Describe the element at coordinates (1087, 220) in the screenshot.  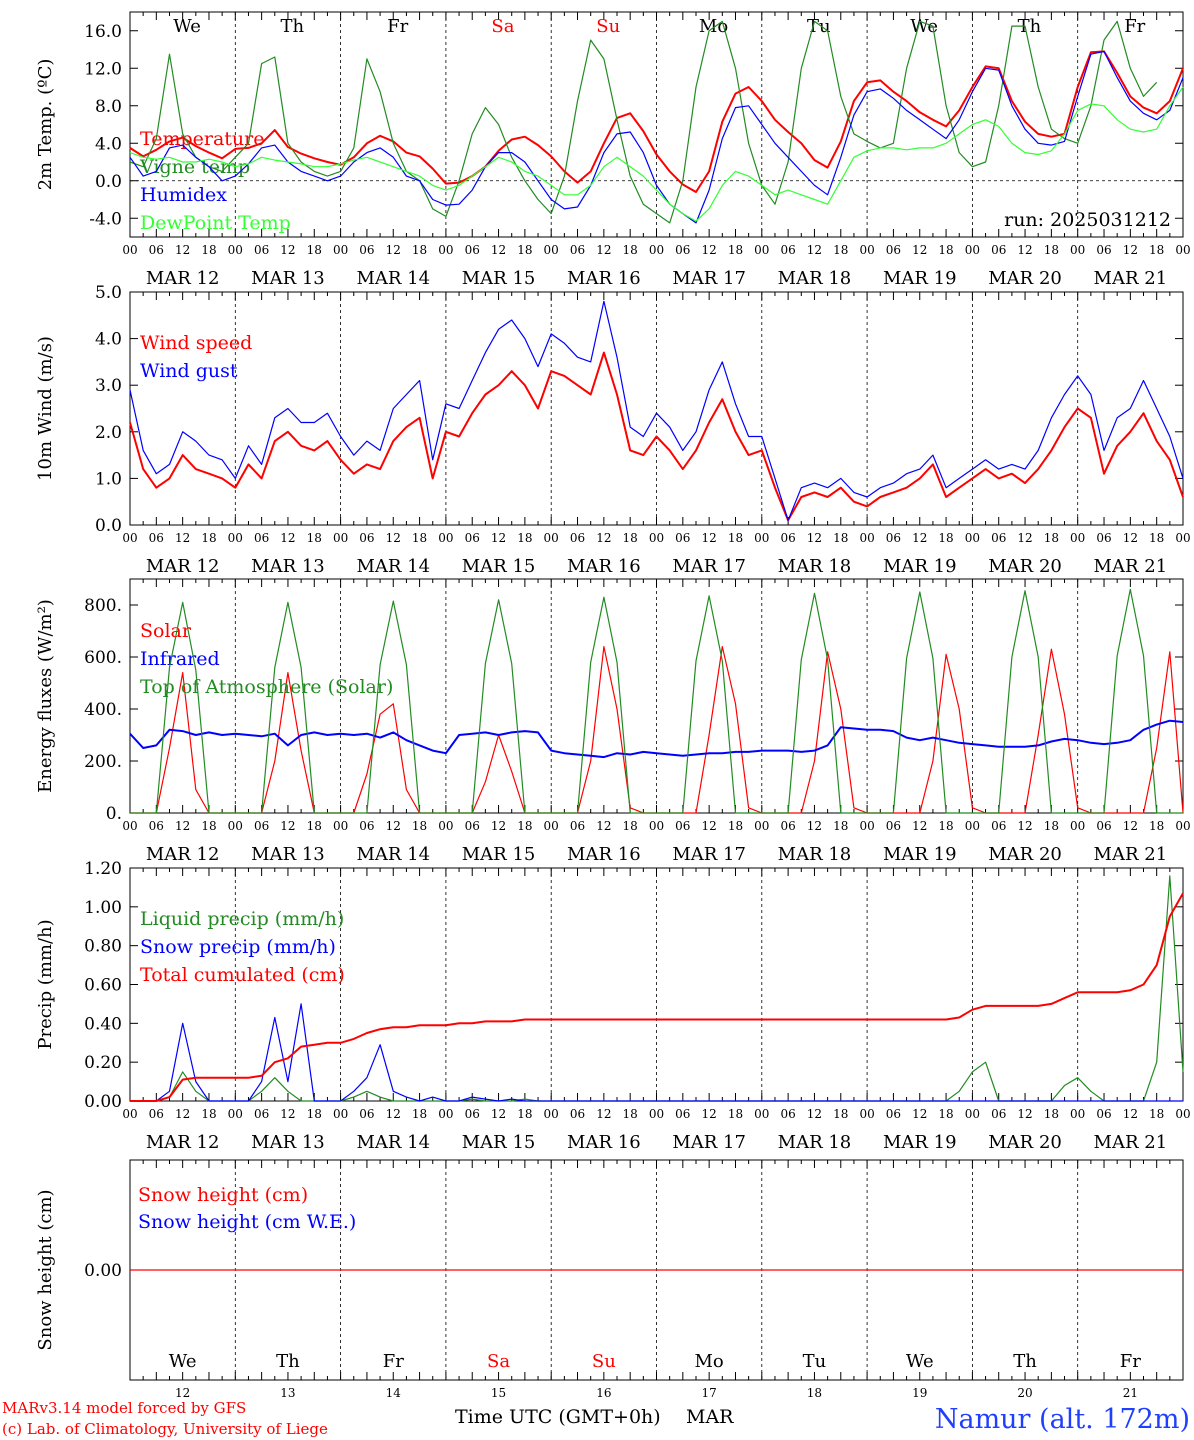
I see `run-label: run: 2025031212` at that location.